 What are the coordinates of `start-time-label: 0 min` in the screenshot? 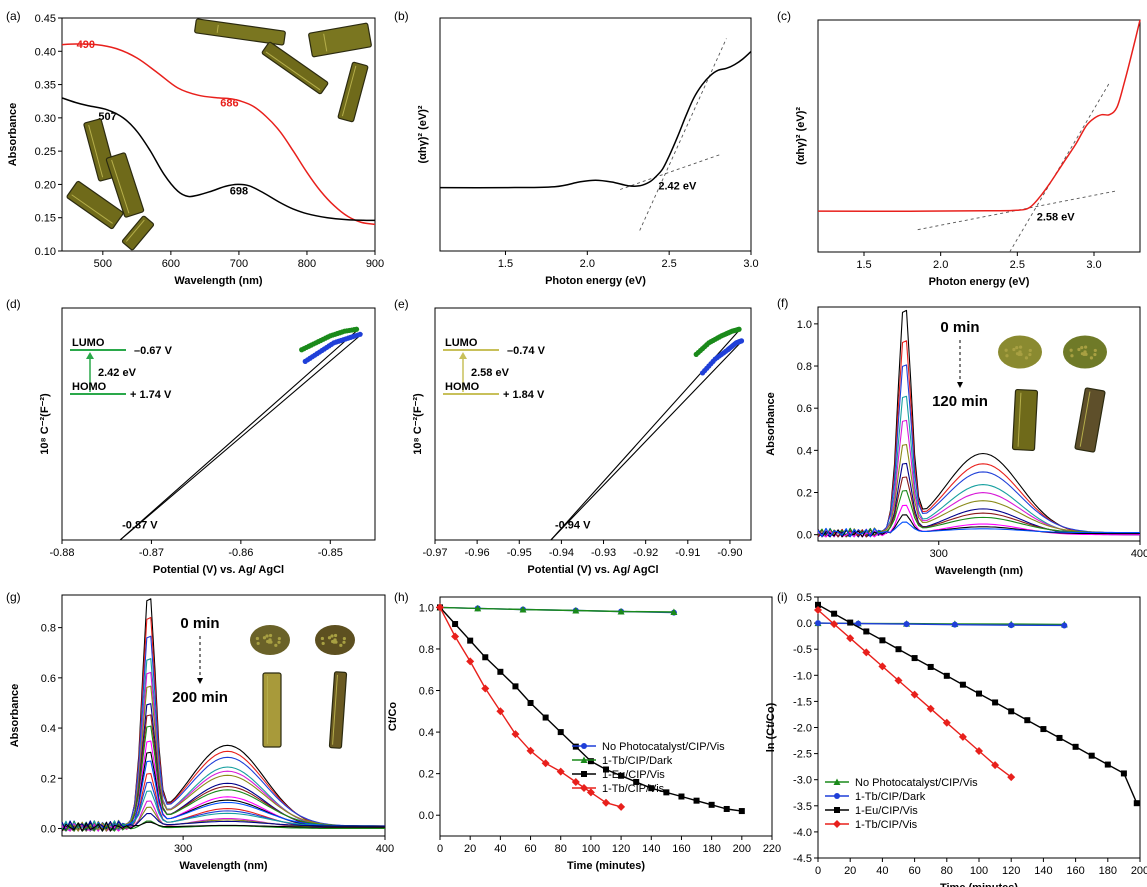 It's located at (959, 327).